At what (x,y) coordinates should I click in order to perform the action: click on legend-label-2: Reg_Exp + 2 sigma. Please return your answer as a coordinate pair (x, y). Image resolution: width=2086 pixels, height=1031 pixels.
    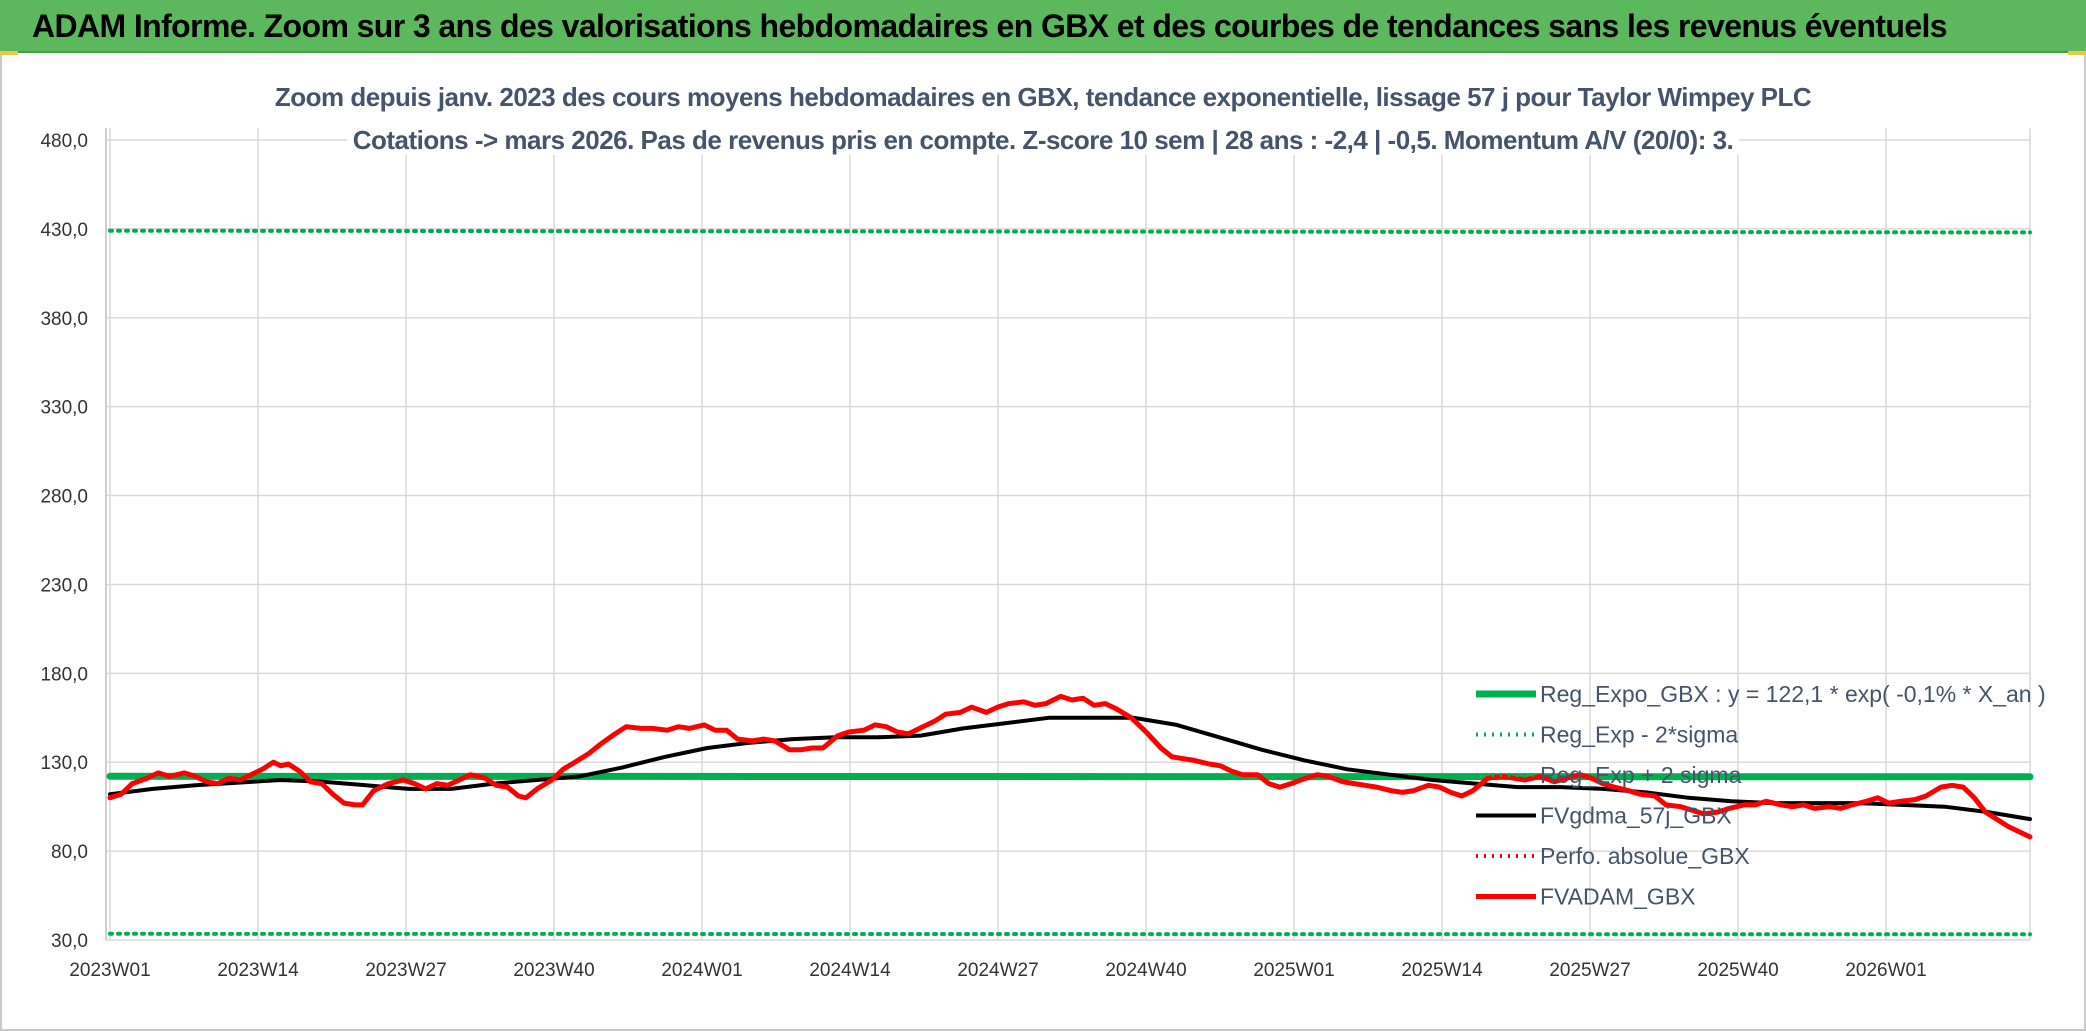
    Looking at the image, I should click on (1641, 775).